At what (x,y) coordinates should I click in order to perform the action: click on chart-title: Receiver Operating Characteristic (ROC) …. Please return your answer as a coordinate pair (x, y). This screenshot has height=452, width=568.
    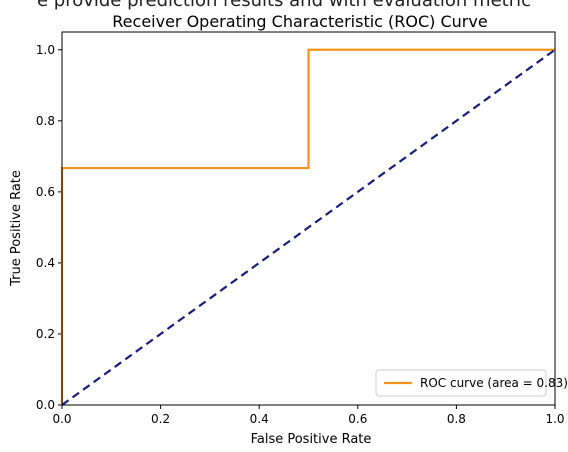
    Looking at the image, I should click on (299, 21).